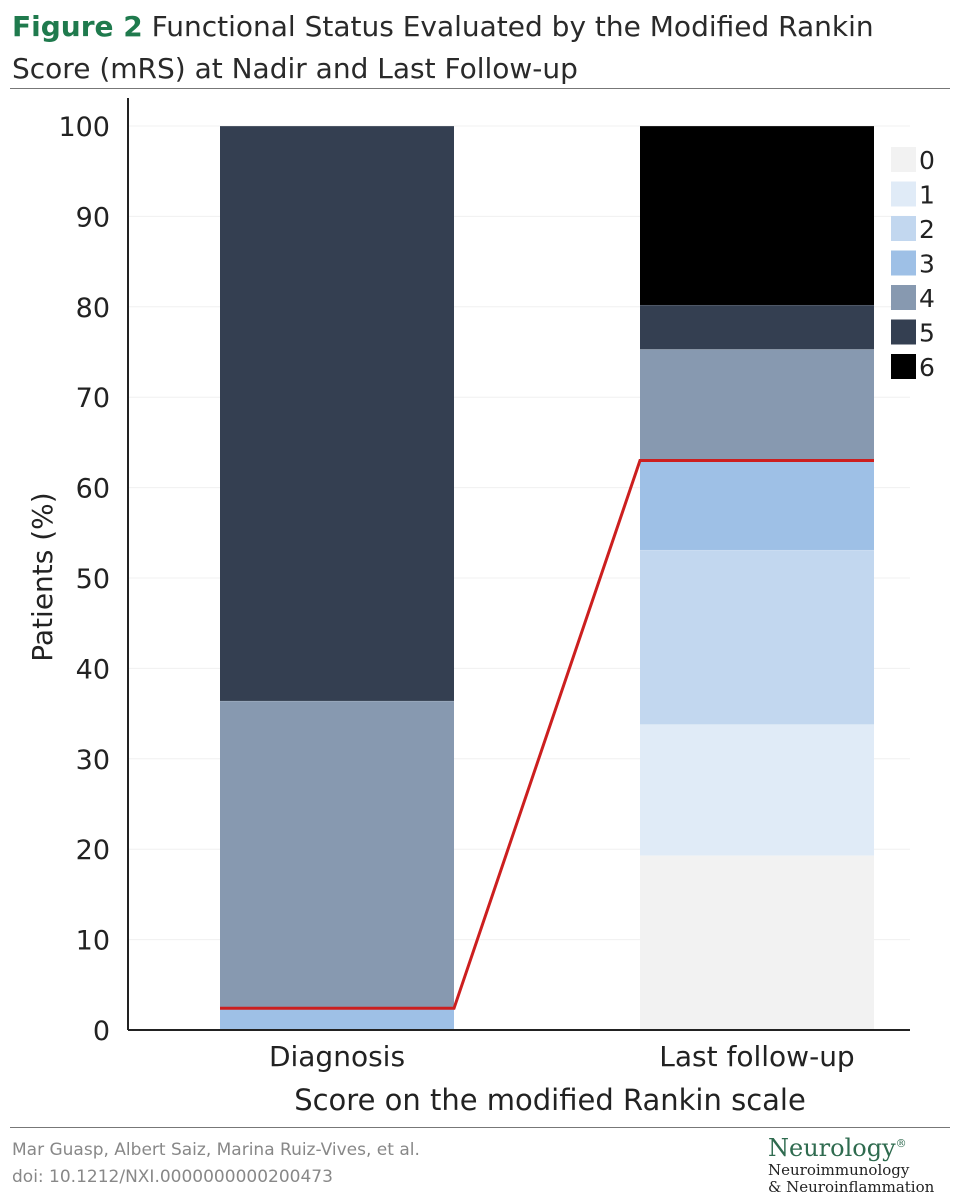 Image resolution: width=960 pixels, height=1200 pixels. I want to click on bar-segment-mrs-0-last-follow-up, so click(757, 942).